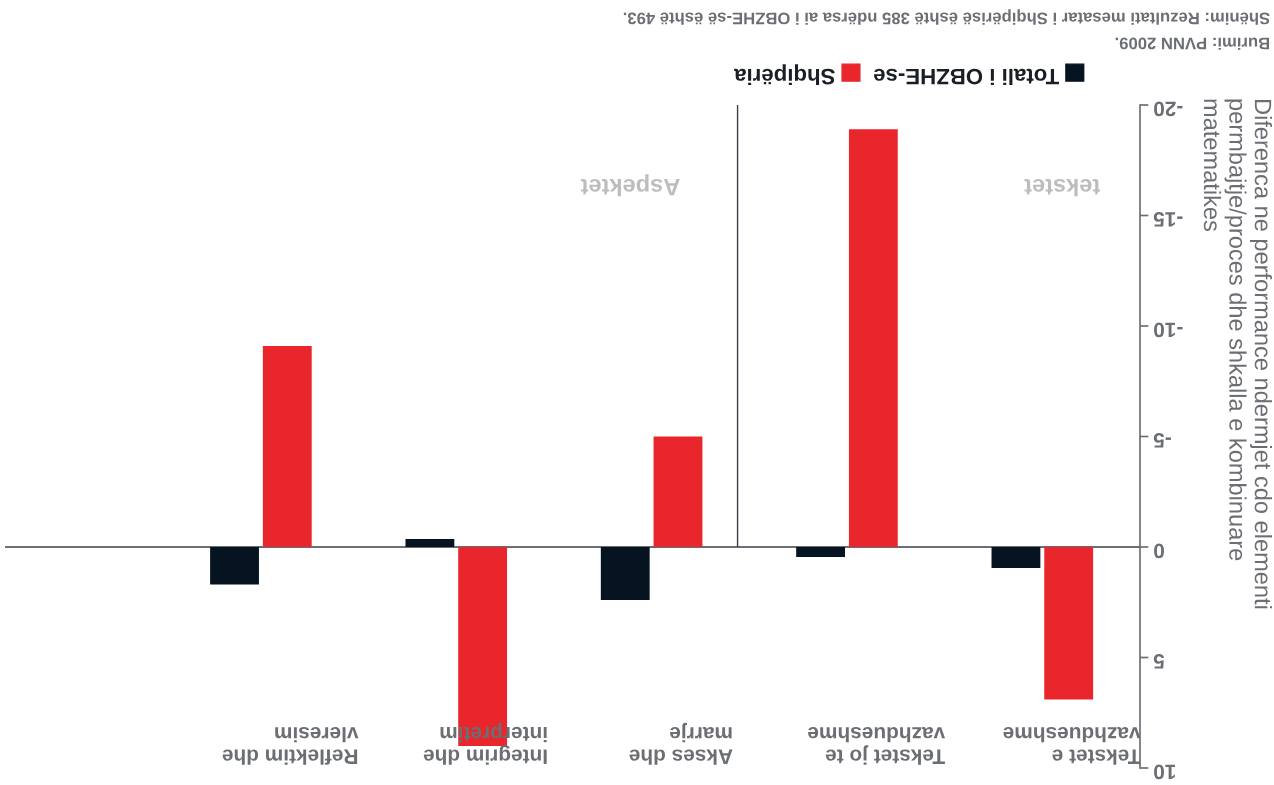 The height and width of the screenshot is (785, 1274). I want to click on legend-label: Shqipëria, so click(784, 74).